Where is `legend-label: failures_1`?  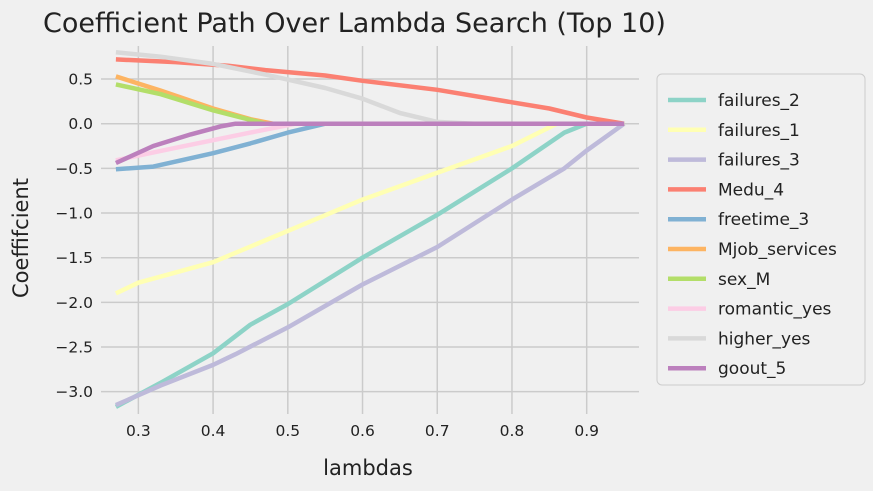
legend-label: failures_1 is located at coordinates (759, 131).